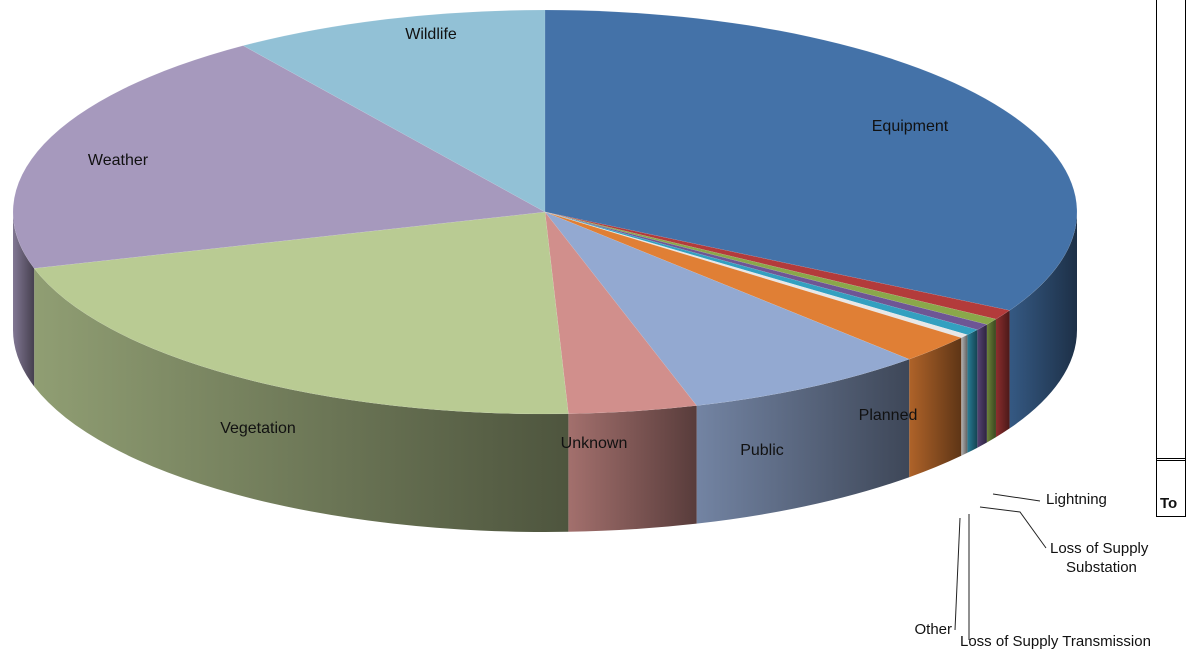  What do you see at coordinates (258, 428) in the screenshot?
I see `slice-label-9: Vegetation` at bounding box center [258, 428].